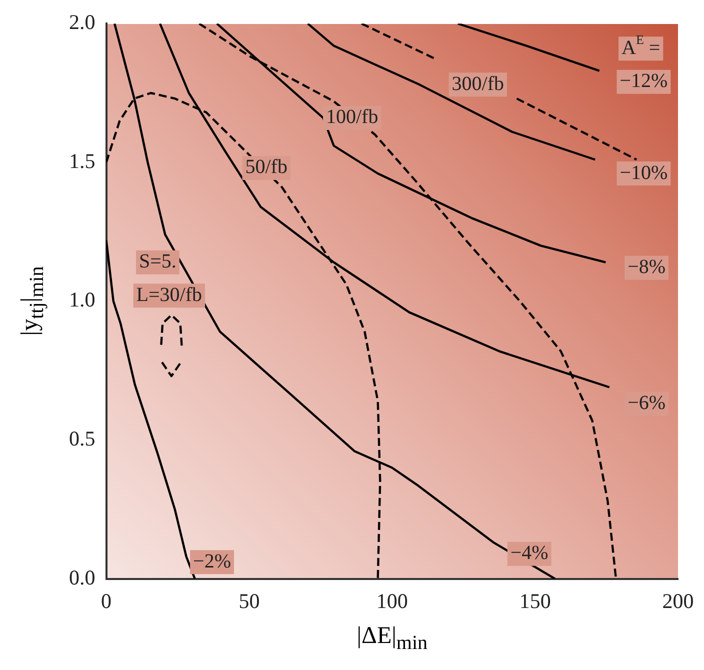 The width and height of the screenshot is (704, 670). What do you see at coordinates (106, 600) in the screenshot?
I see `x-tick-label: 0` at bounding box center [106, 600].